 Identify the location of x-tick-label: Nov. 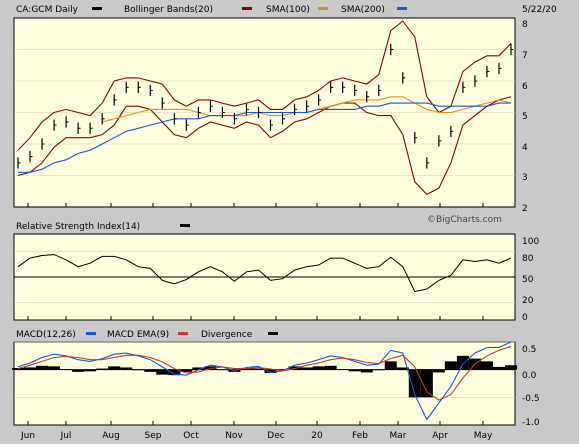
(234, 436).